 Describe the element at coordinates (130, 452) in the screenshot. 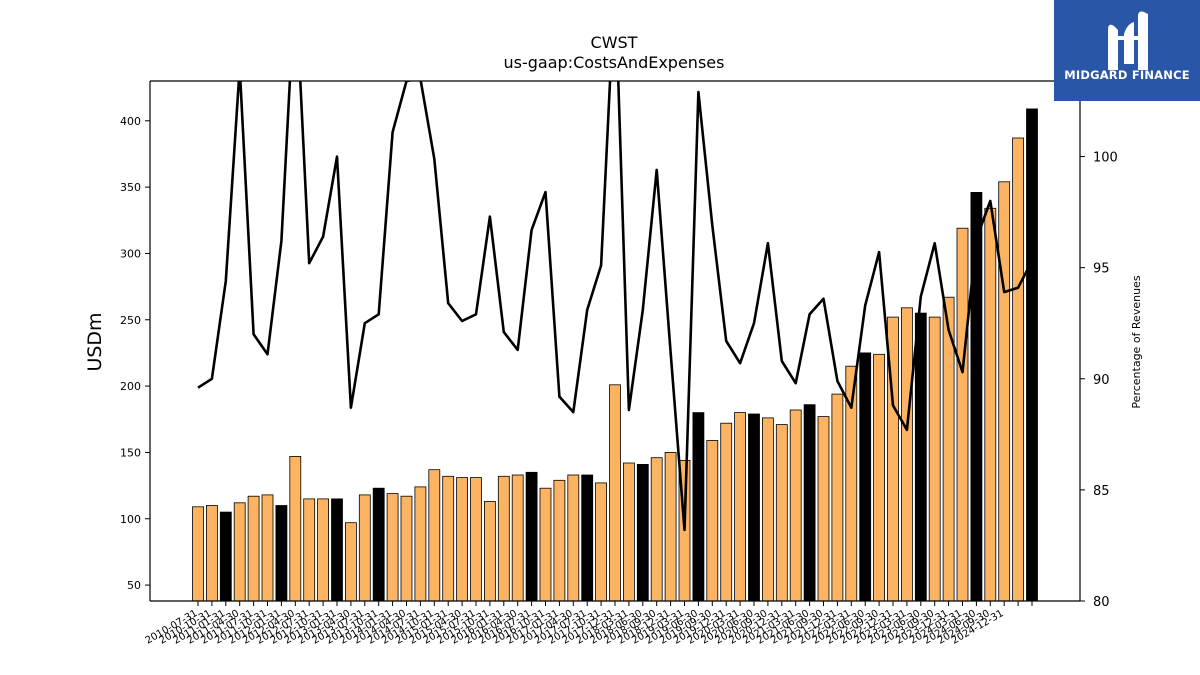

I see `y-tick-label: 150` at that location.